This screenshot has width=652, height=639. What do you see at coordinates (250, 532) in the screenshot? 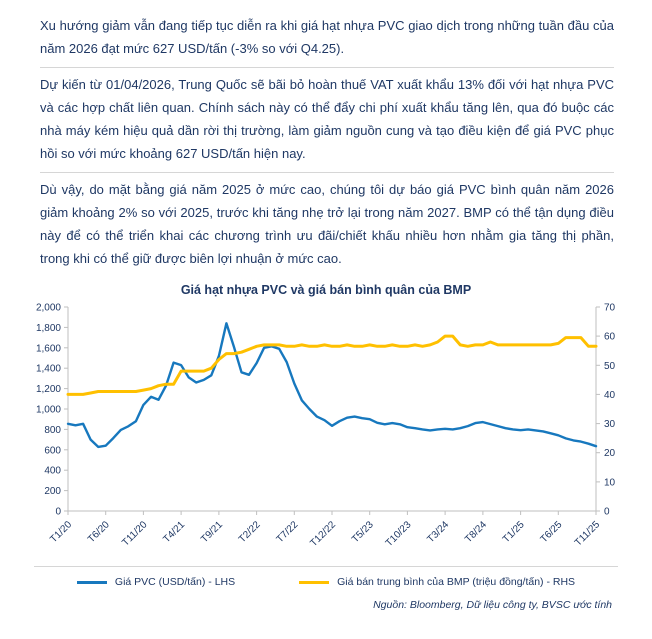
I see `svg-text: T2/22` at bounding box center [250, 532].